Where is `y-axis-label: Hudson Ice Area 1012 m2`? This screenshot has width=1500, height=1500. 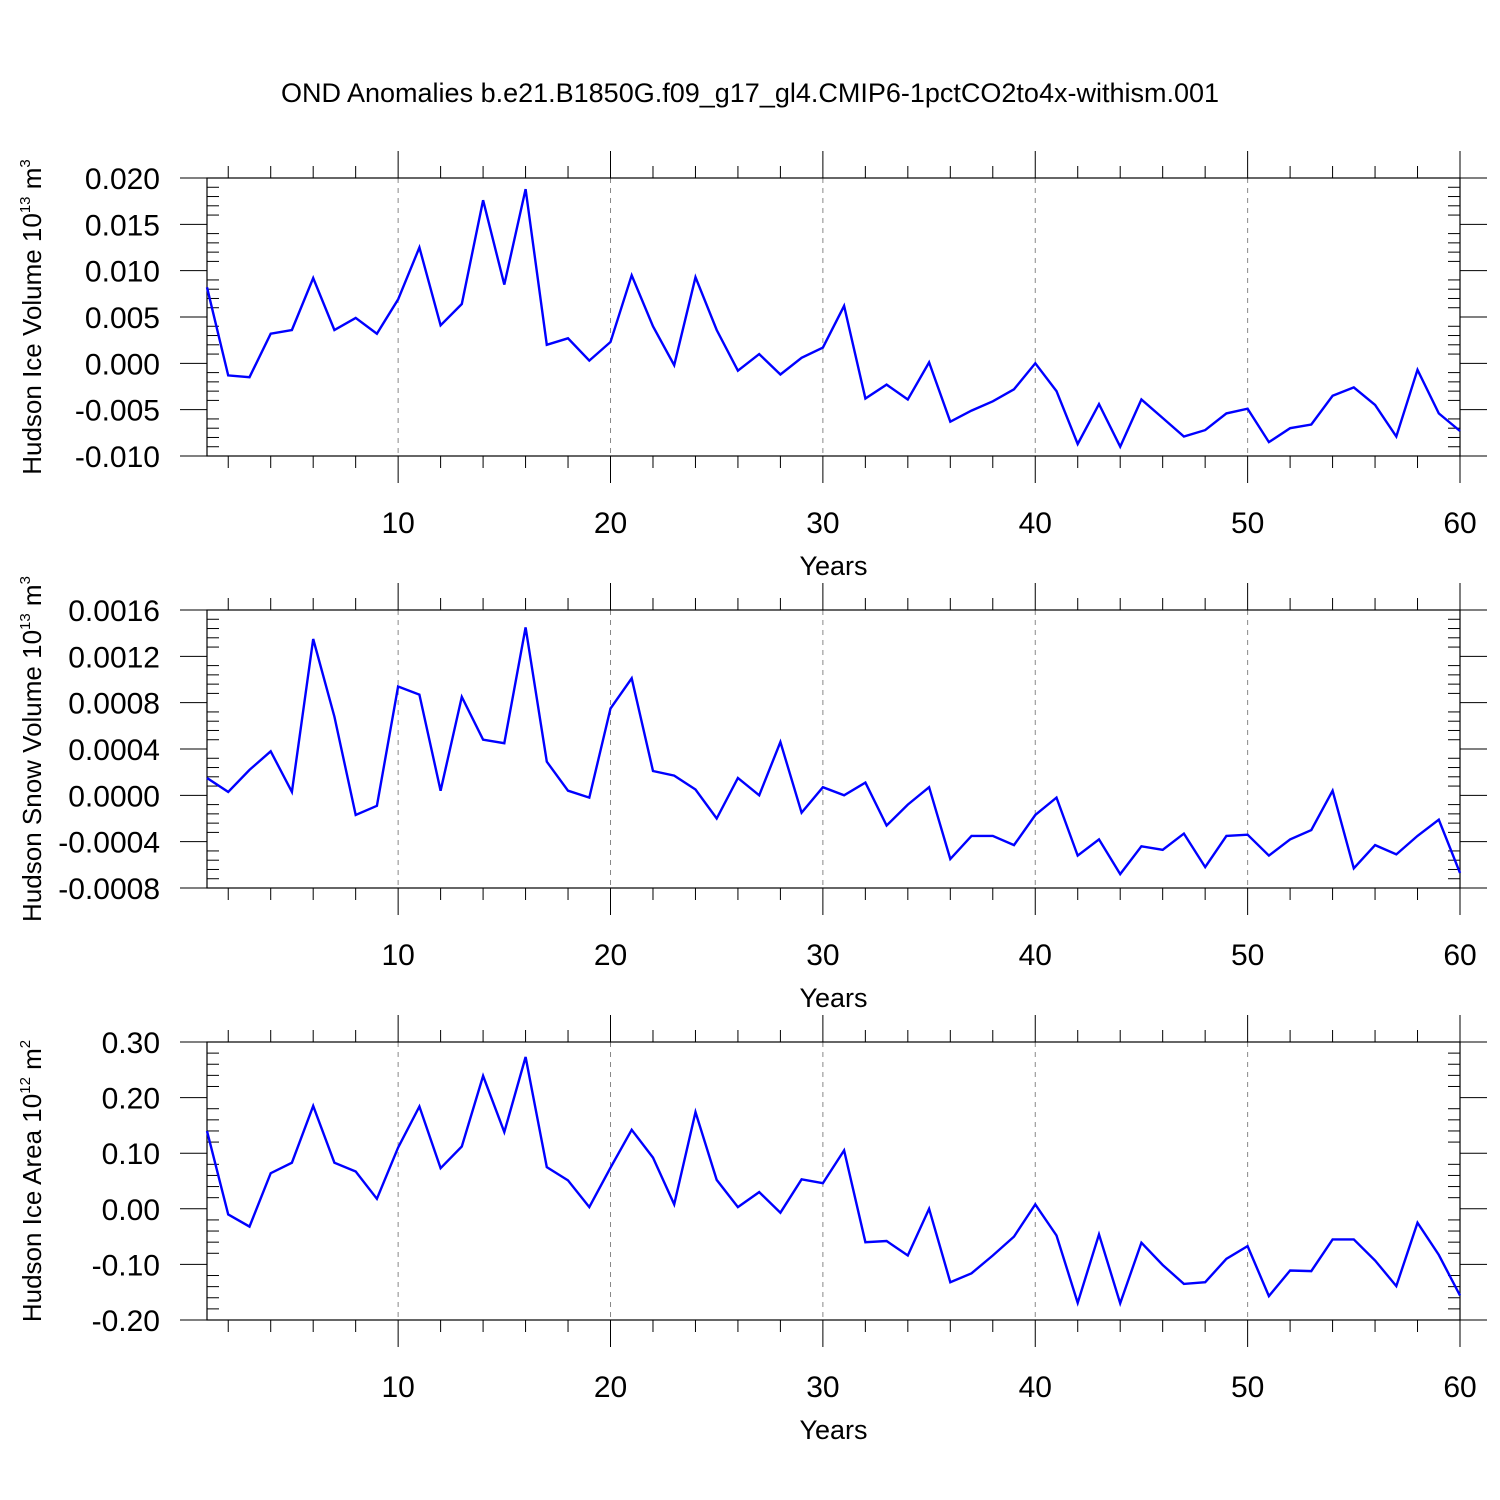
y-axis-label: Hudson Ice Area 1012 m2 is located at coordinates (32, 1181).